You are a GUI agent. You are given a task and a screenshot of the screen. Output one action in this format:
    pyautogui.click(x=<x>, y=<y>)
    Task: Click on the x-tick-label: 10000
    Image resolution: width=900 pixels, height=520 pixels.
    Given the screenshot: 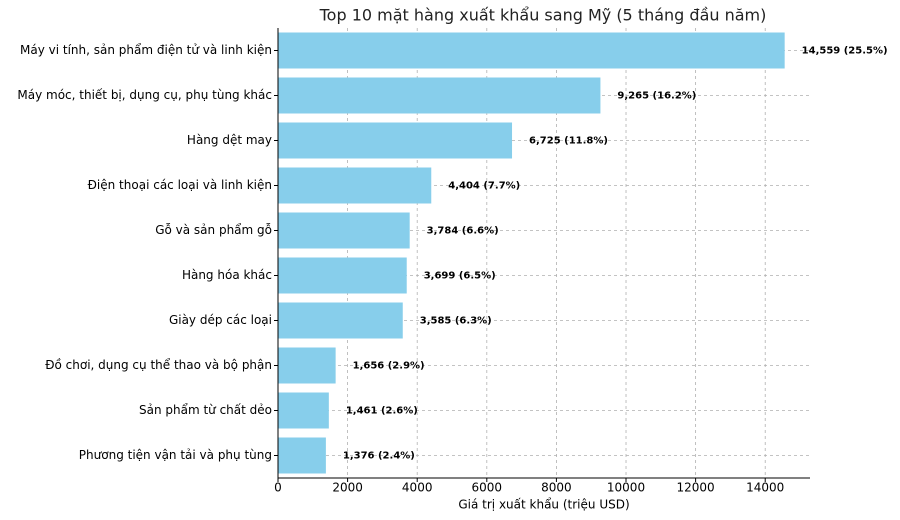 What is the action you would take?
    pyautogui.click(x=626, y=488)
    